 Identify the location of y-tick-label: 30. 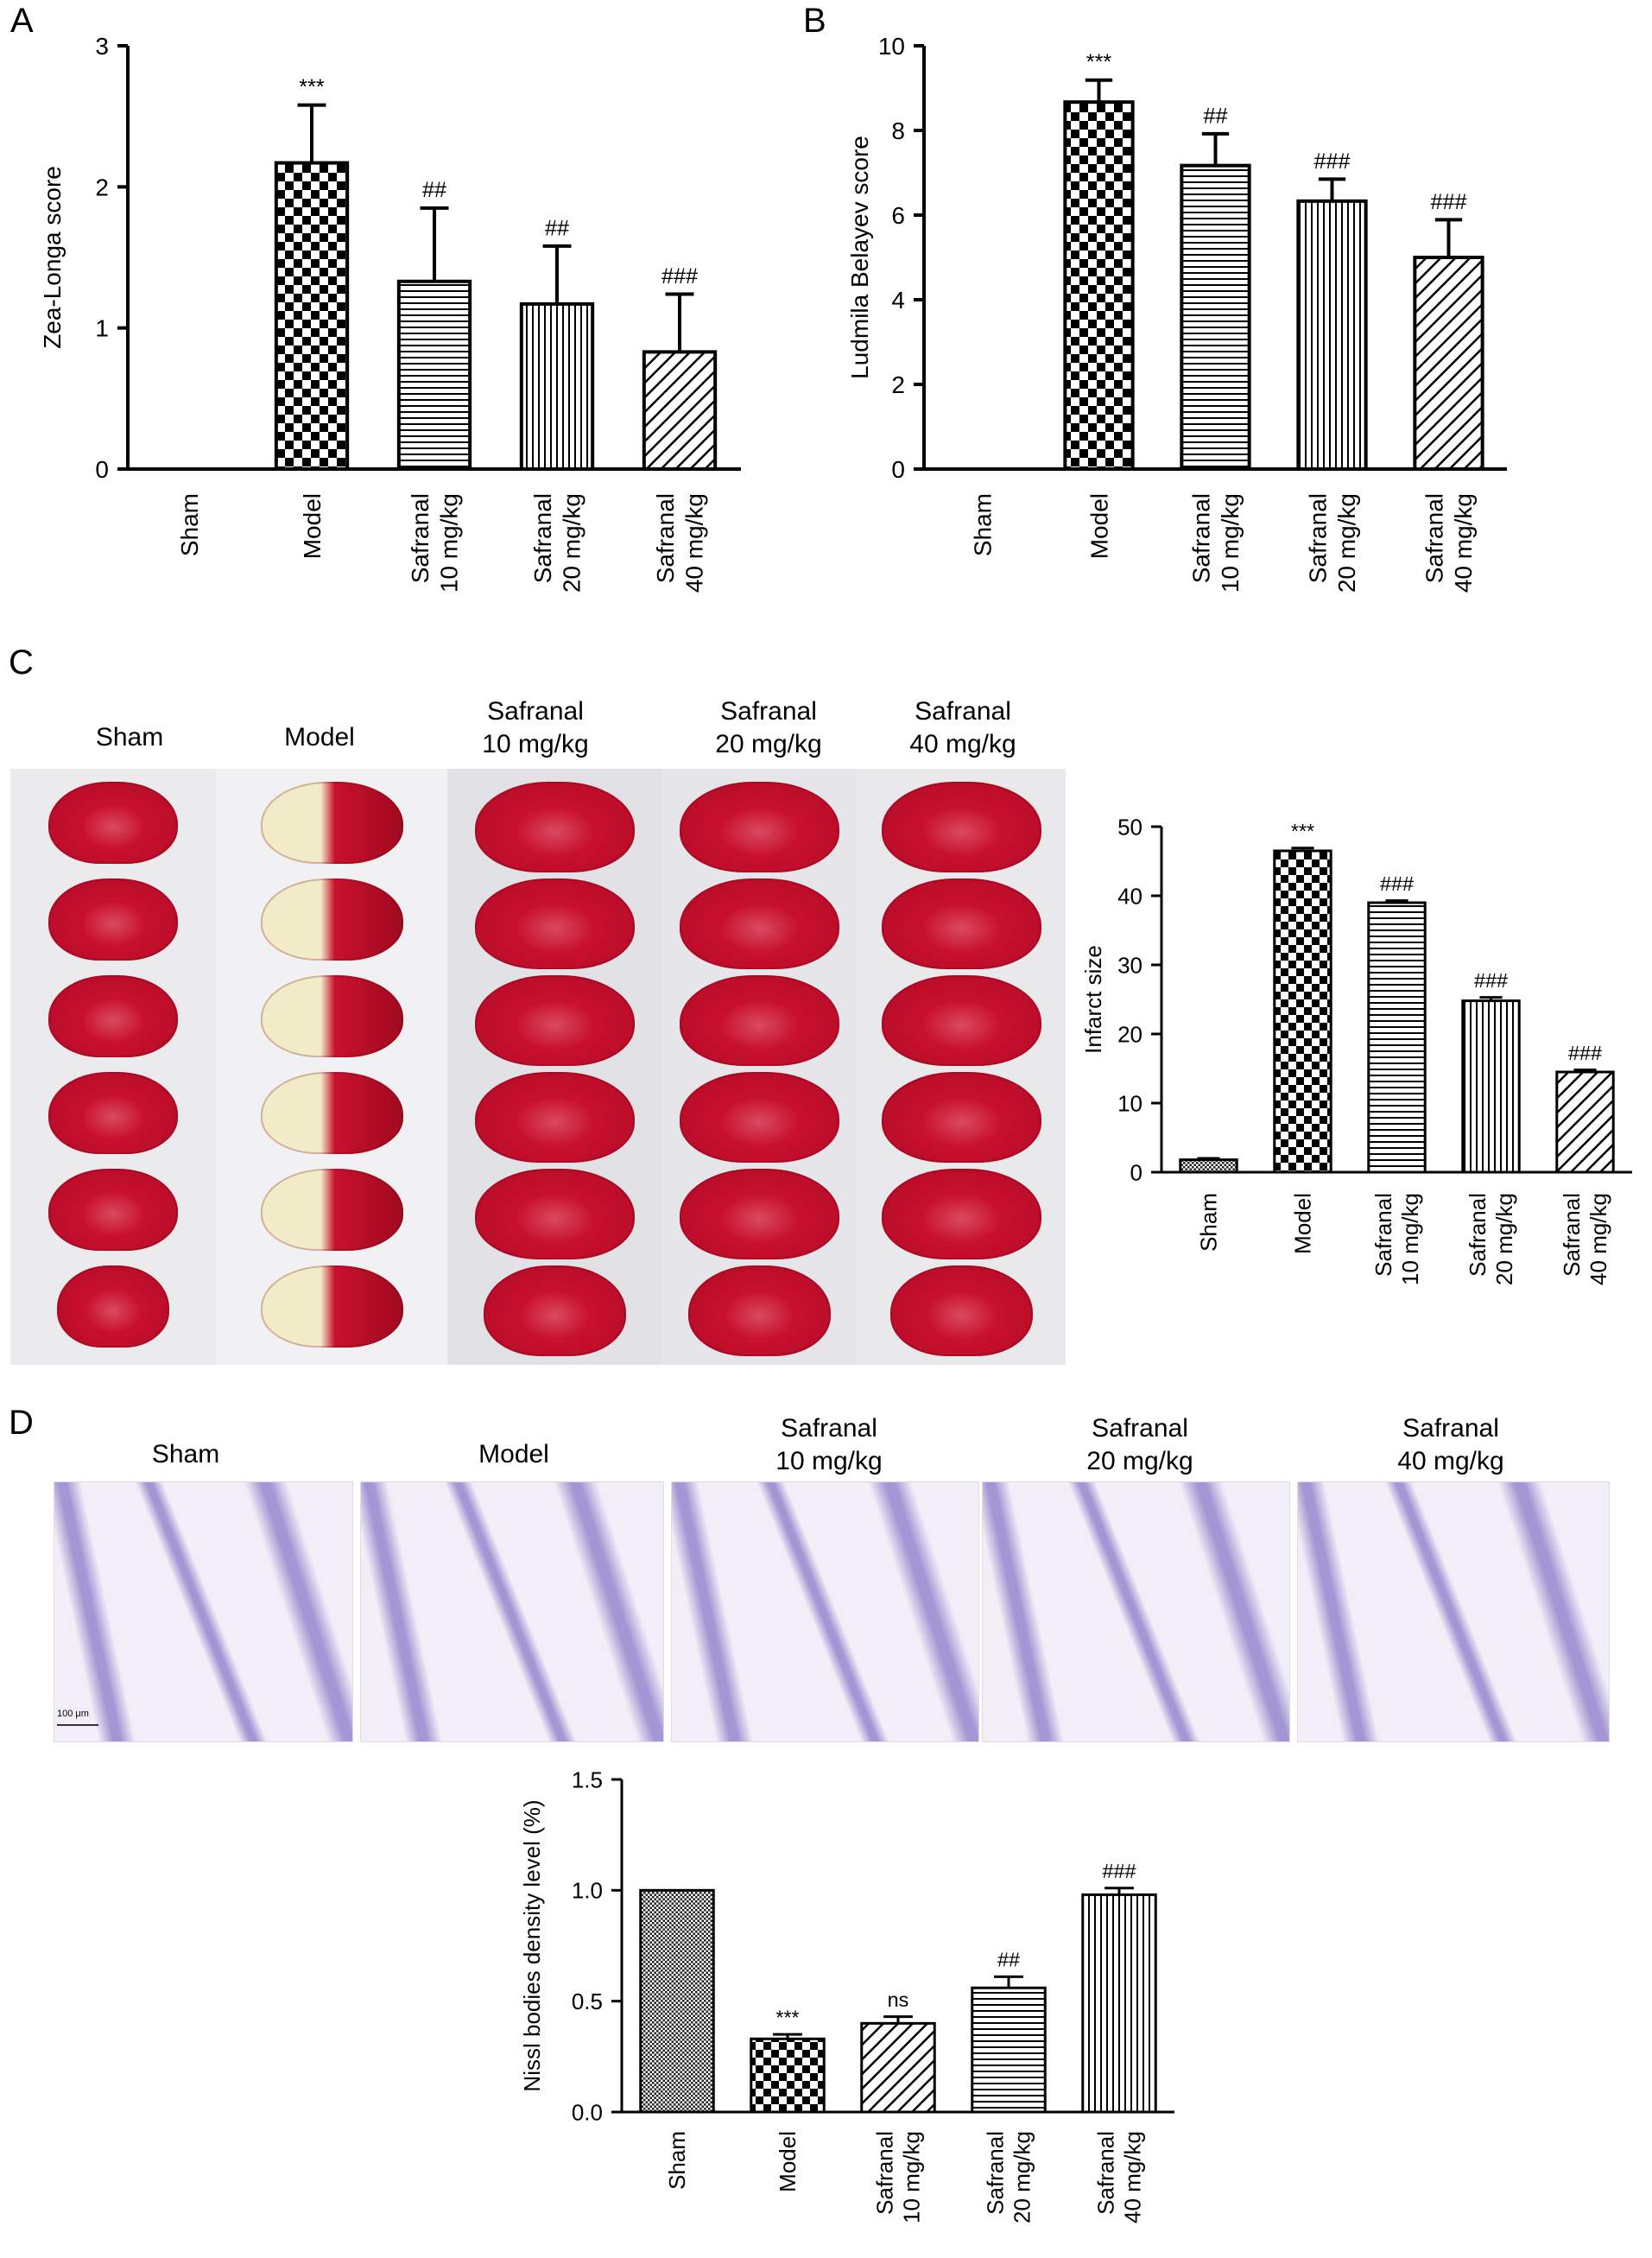
(1129, 965).